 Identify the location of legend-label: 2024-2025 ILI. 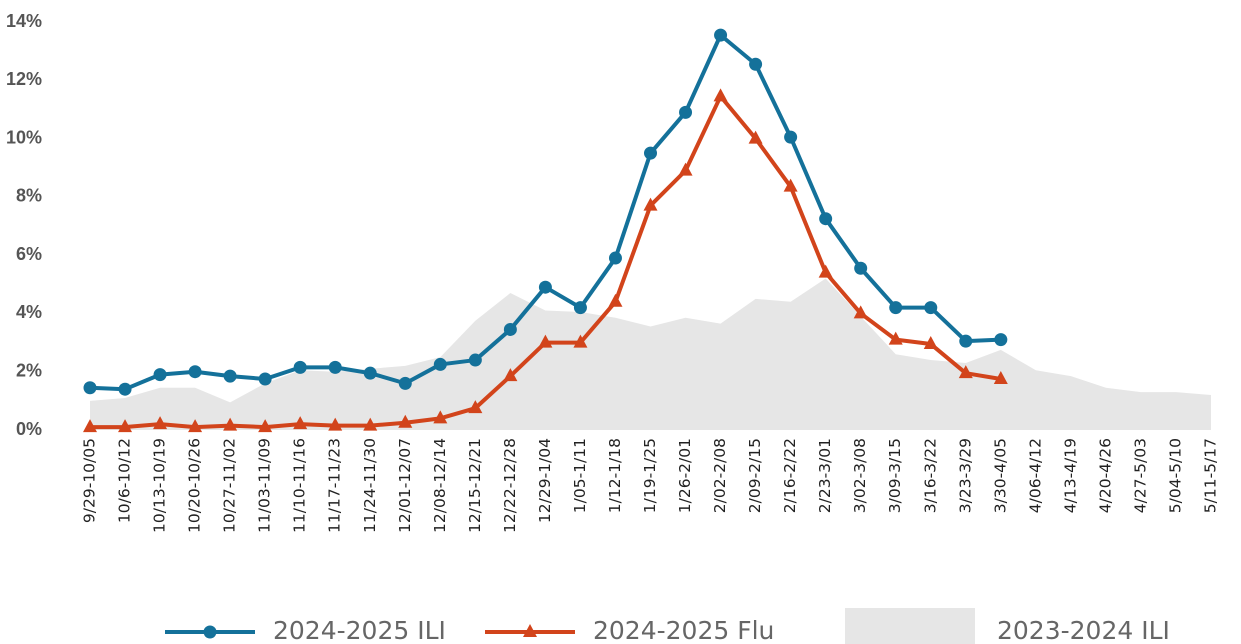
(359, 630).